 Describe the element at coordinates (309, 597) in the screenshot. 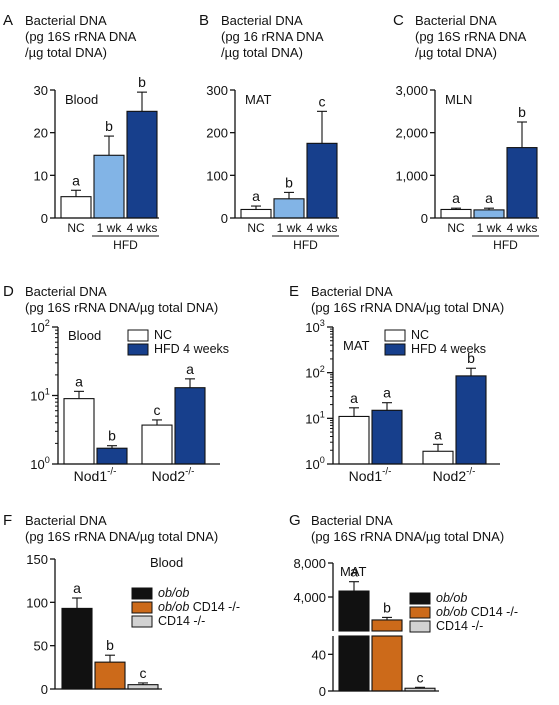

I see `y-tick-label-upper-G: 4,000` at that location.